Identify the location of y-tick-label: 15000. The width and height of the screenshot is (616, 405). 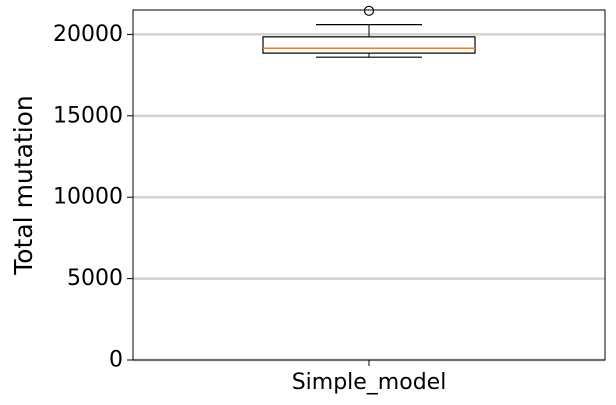
(88, 115).